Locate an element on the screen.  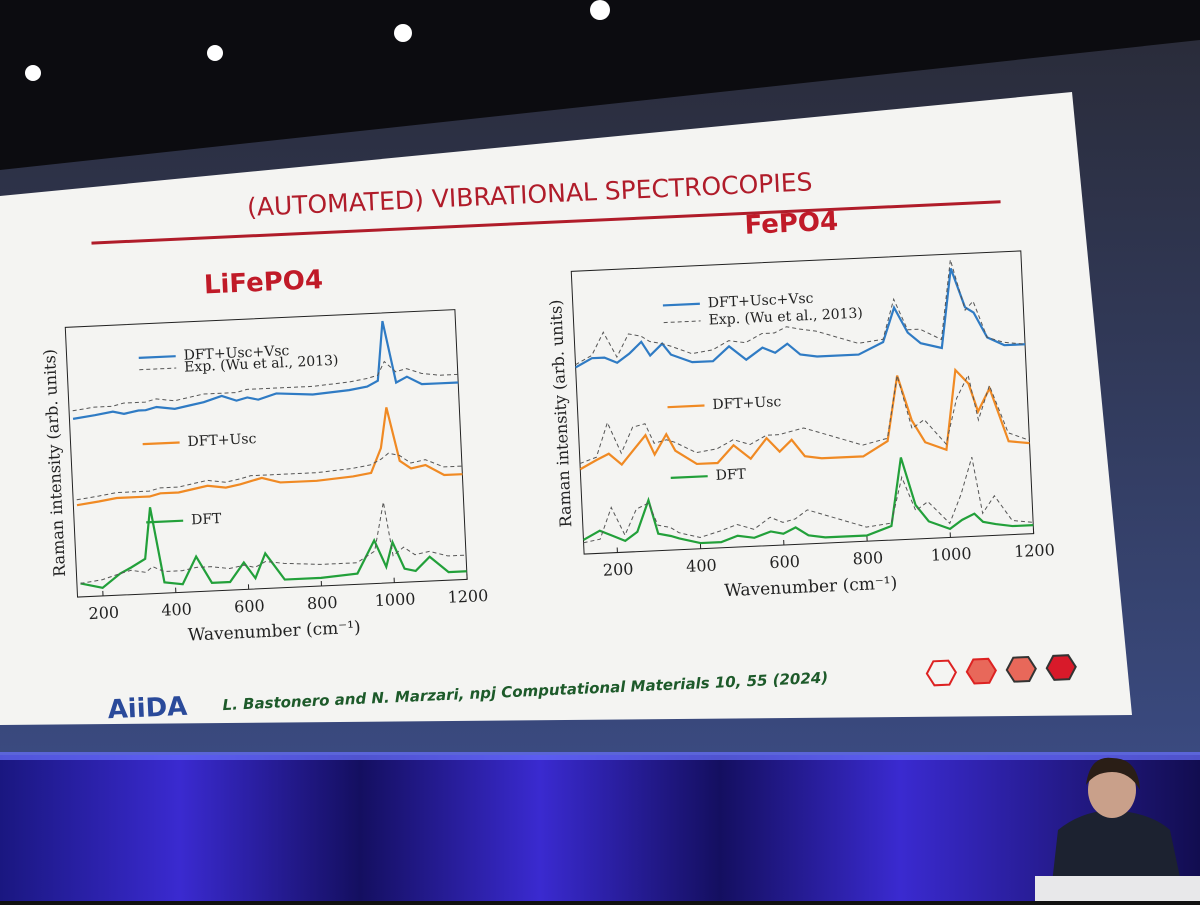
lectern is located at coordinates (1117, 888).